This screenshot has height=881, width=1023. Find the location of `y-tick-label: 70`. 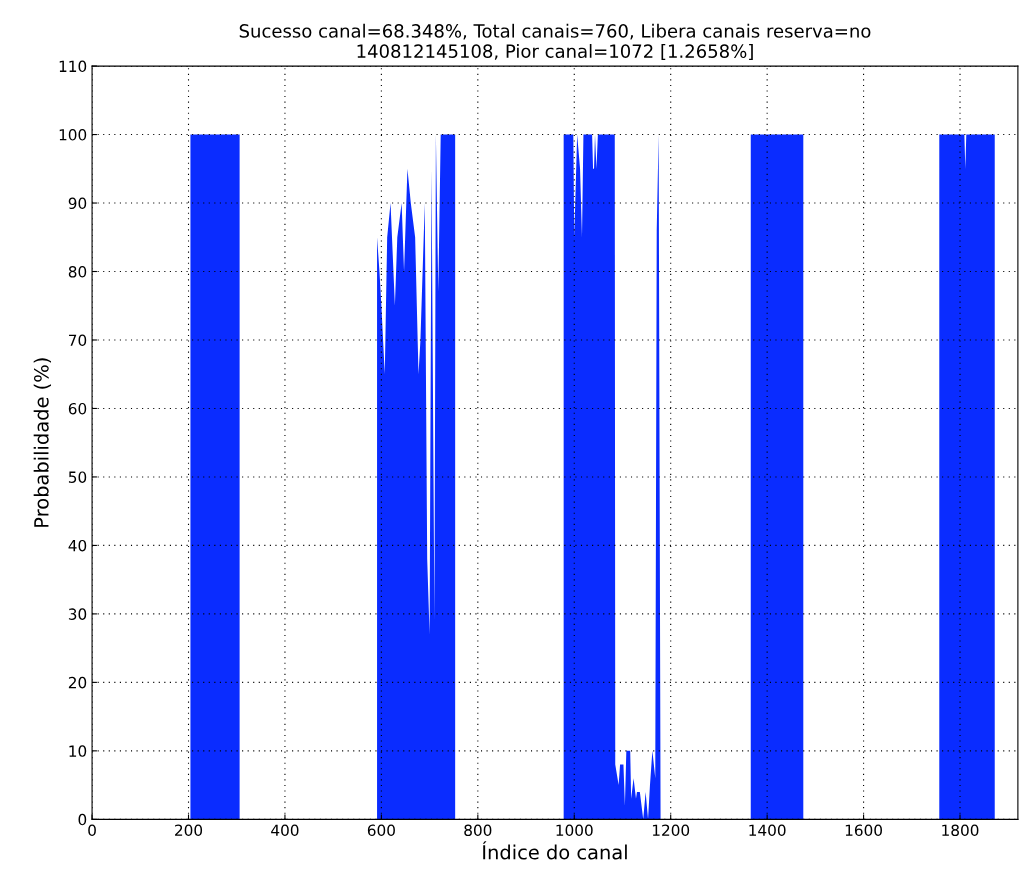

y-tick-label: 70 is located at coordinates (78, 340).